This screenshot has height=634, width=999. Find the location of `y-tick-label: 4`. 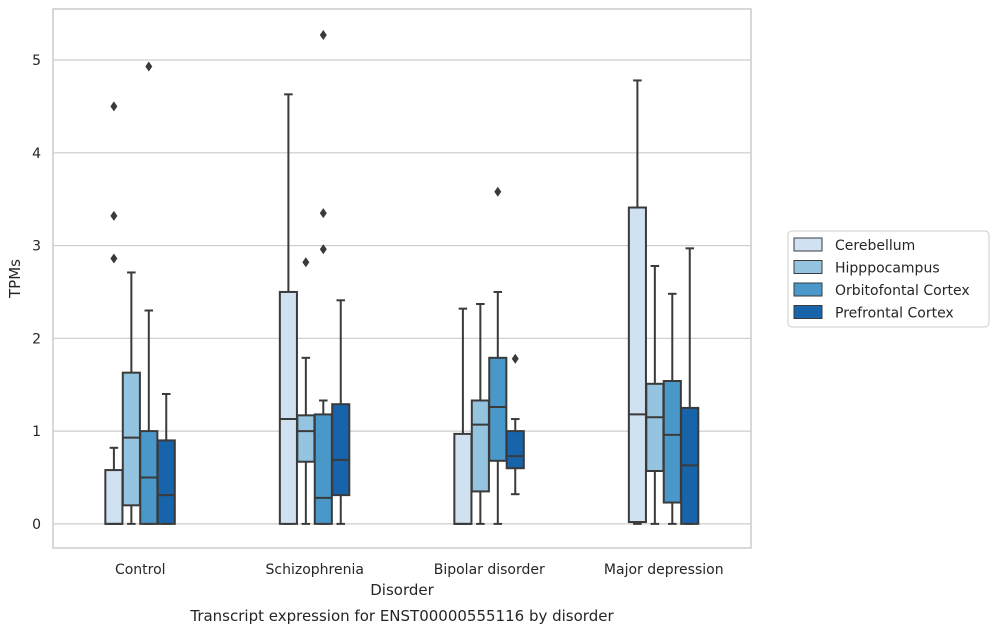

y-tick-label: 4 is located at coordinates (36, 154).